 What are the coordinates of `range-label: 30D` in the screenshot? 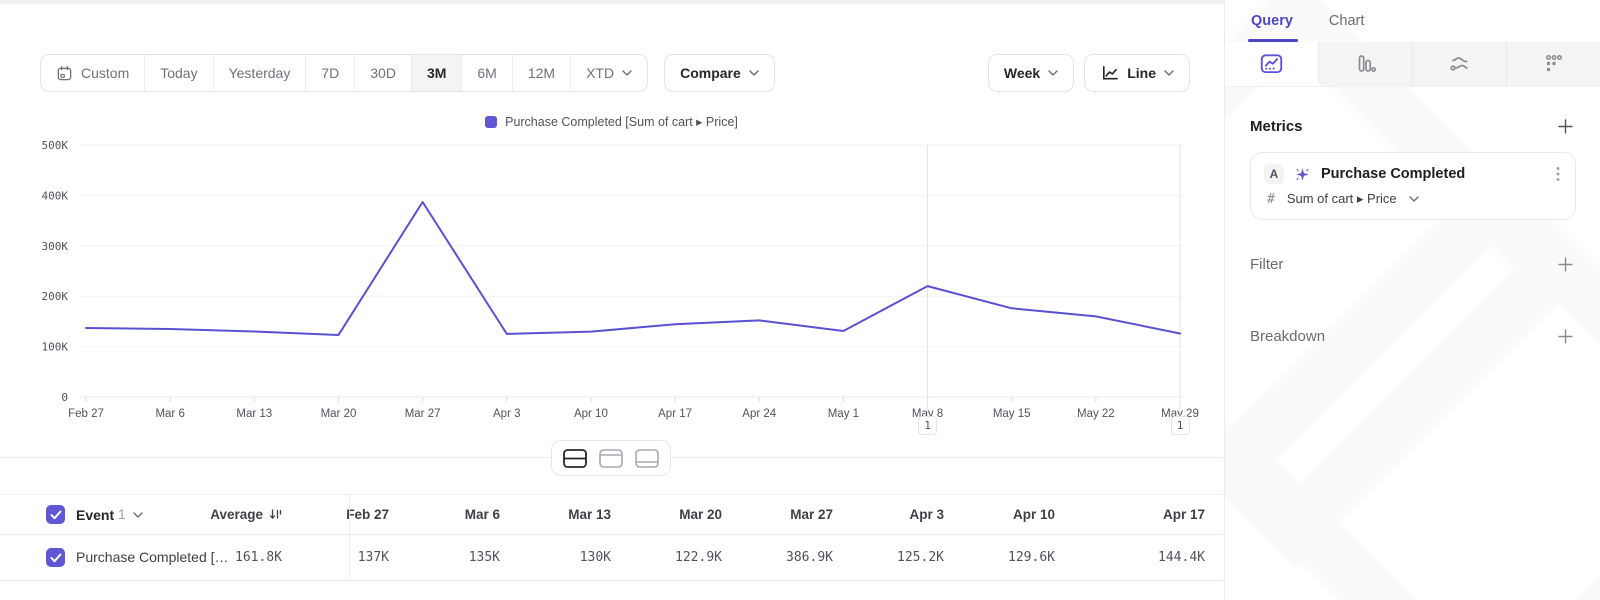 It's located at (383, 73).